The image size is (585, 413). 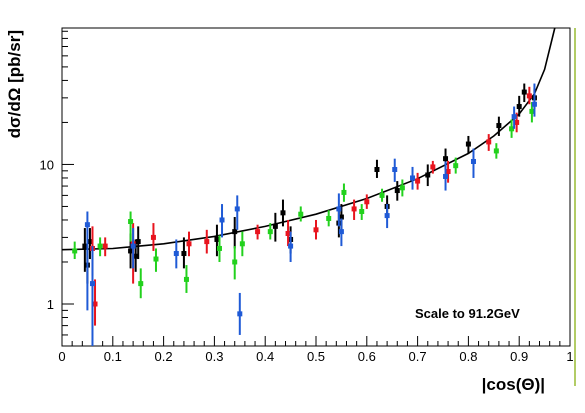 What do you see at coordinates (513, 384) in the screenshot?
I see `x-axis-title: |cos(Θ)|` at bounding box center [513, 384].